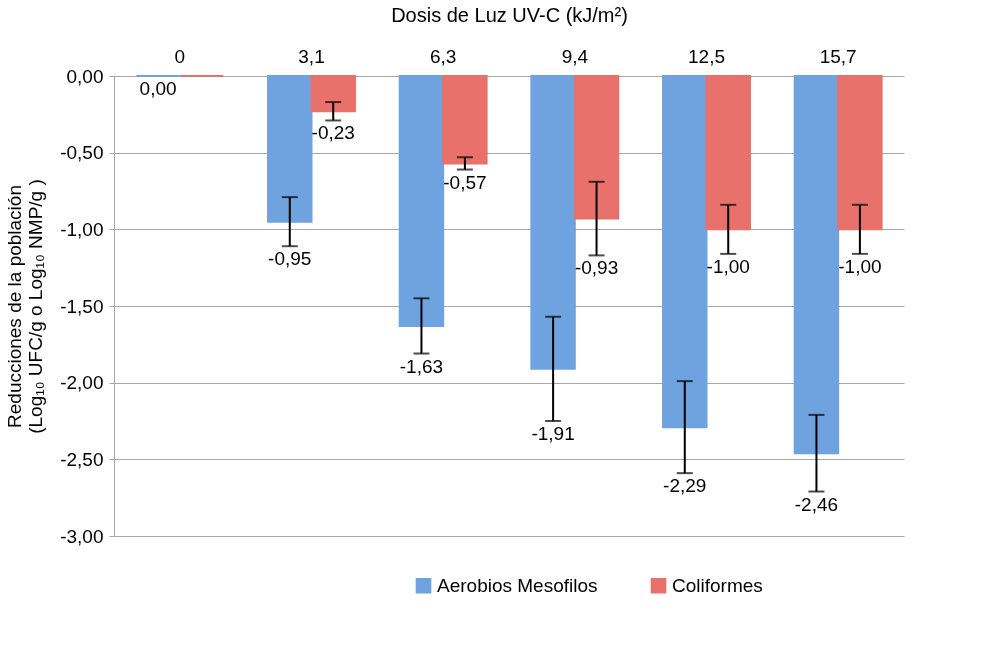  What do you see at coordinates (82, 306) in the screenshot?
I see `y-tick-label: -1,50` at bounding box center [82, 306].